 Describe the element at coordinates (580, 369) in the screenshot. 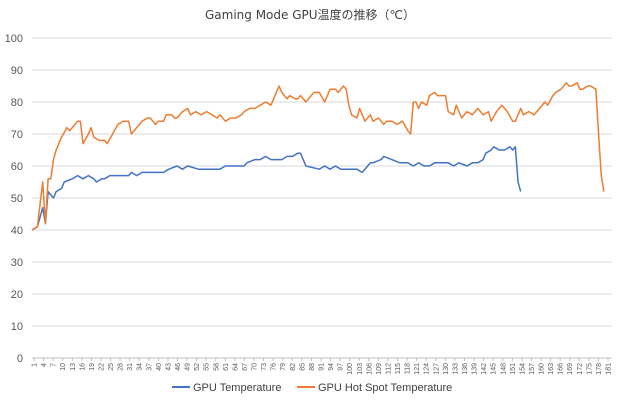

I see `x-tick-label: 172` at that location.